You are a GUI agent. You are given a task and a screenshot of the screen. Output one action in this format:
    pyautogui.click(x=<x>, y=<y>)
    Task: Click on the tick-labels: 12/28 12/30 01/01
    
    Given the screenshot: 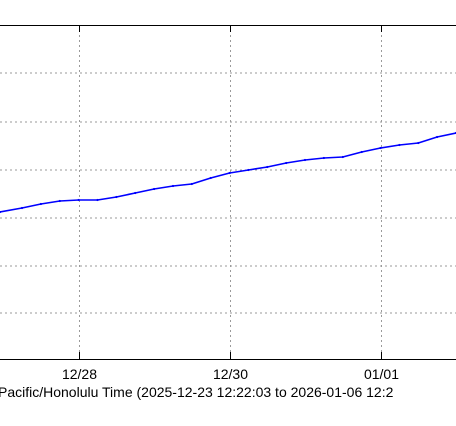 What is the action you would take?
    pyautogui.click(x=230, y=374)
    